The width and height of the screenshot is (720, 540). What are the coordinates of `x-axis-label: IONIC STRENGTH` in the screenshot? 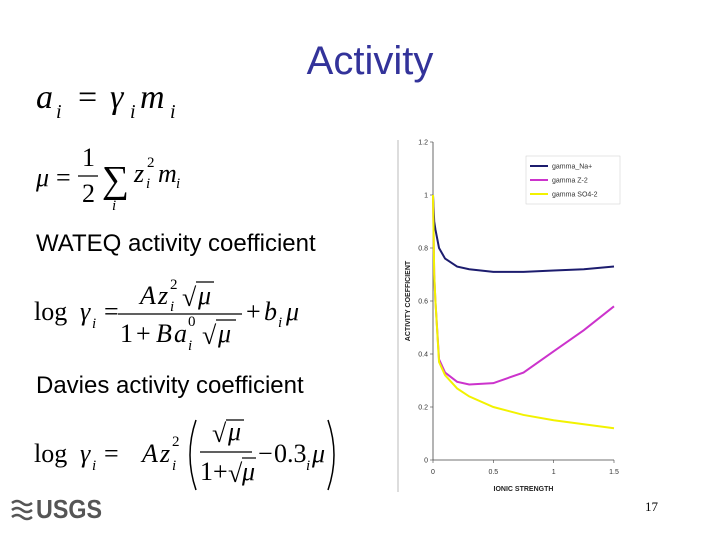 It's located at (524, 489).